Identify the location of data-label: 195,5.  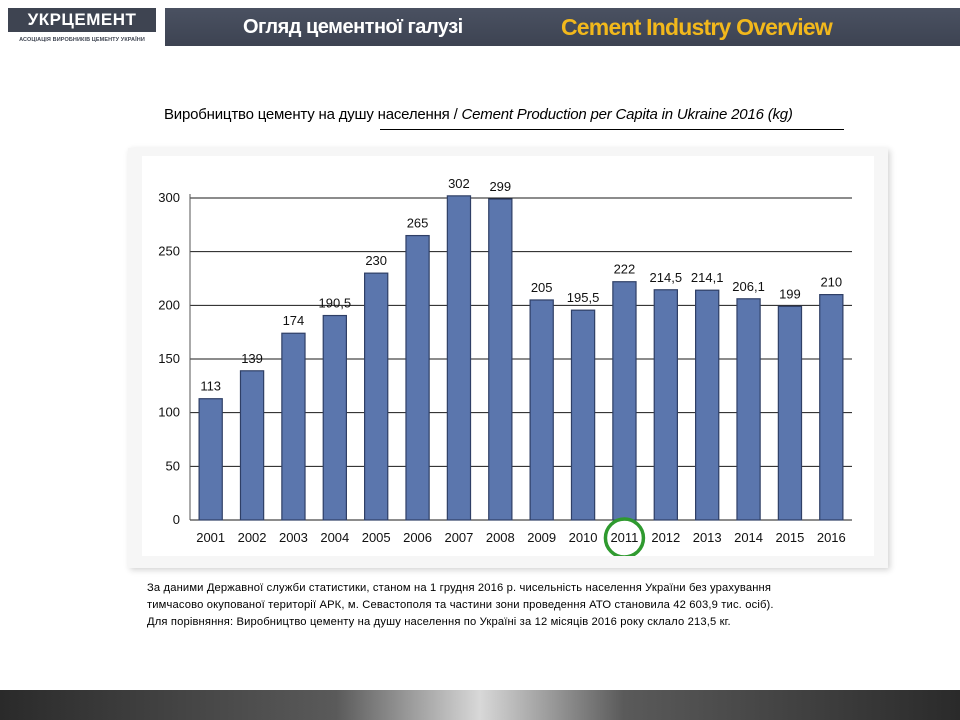
(583, 297).